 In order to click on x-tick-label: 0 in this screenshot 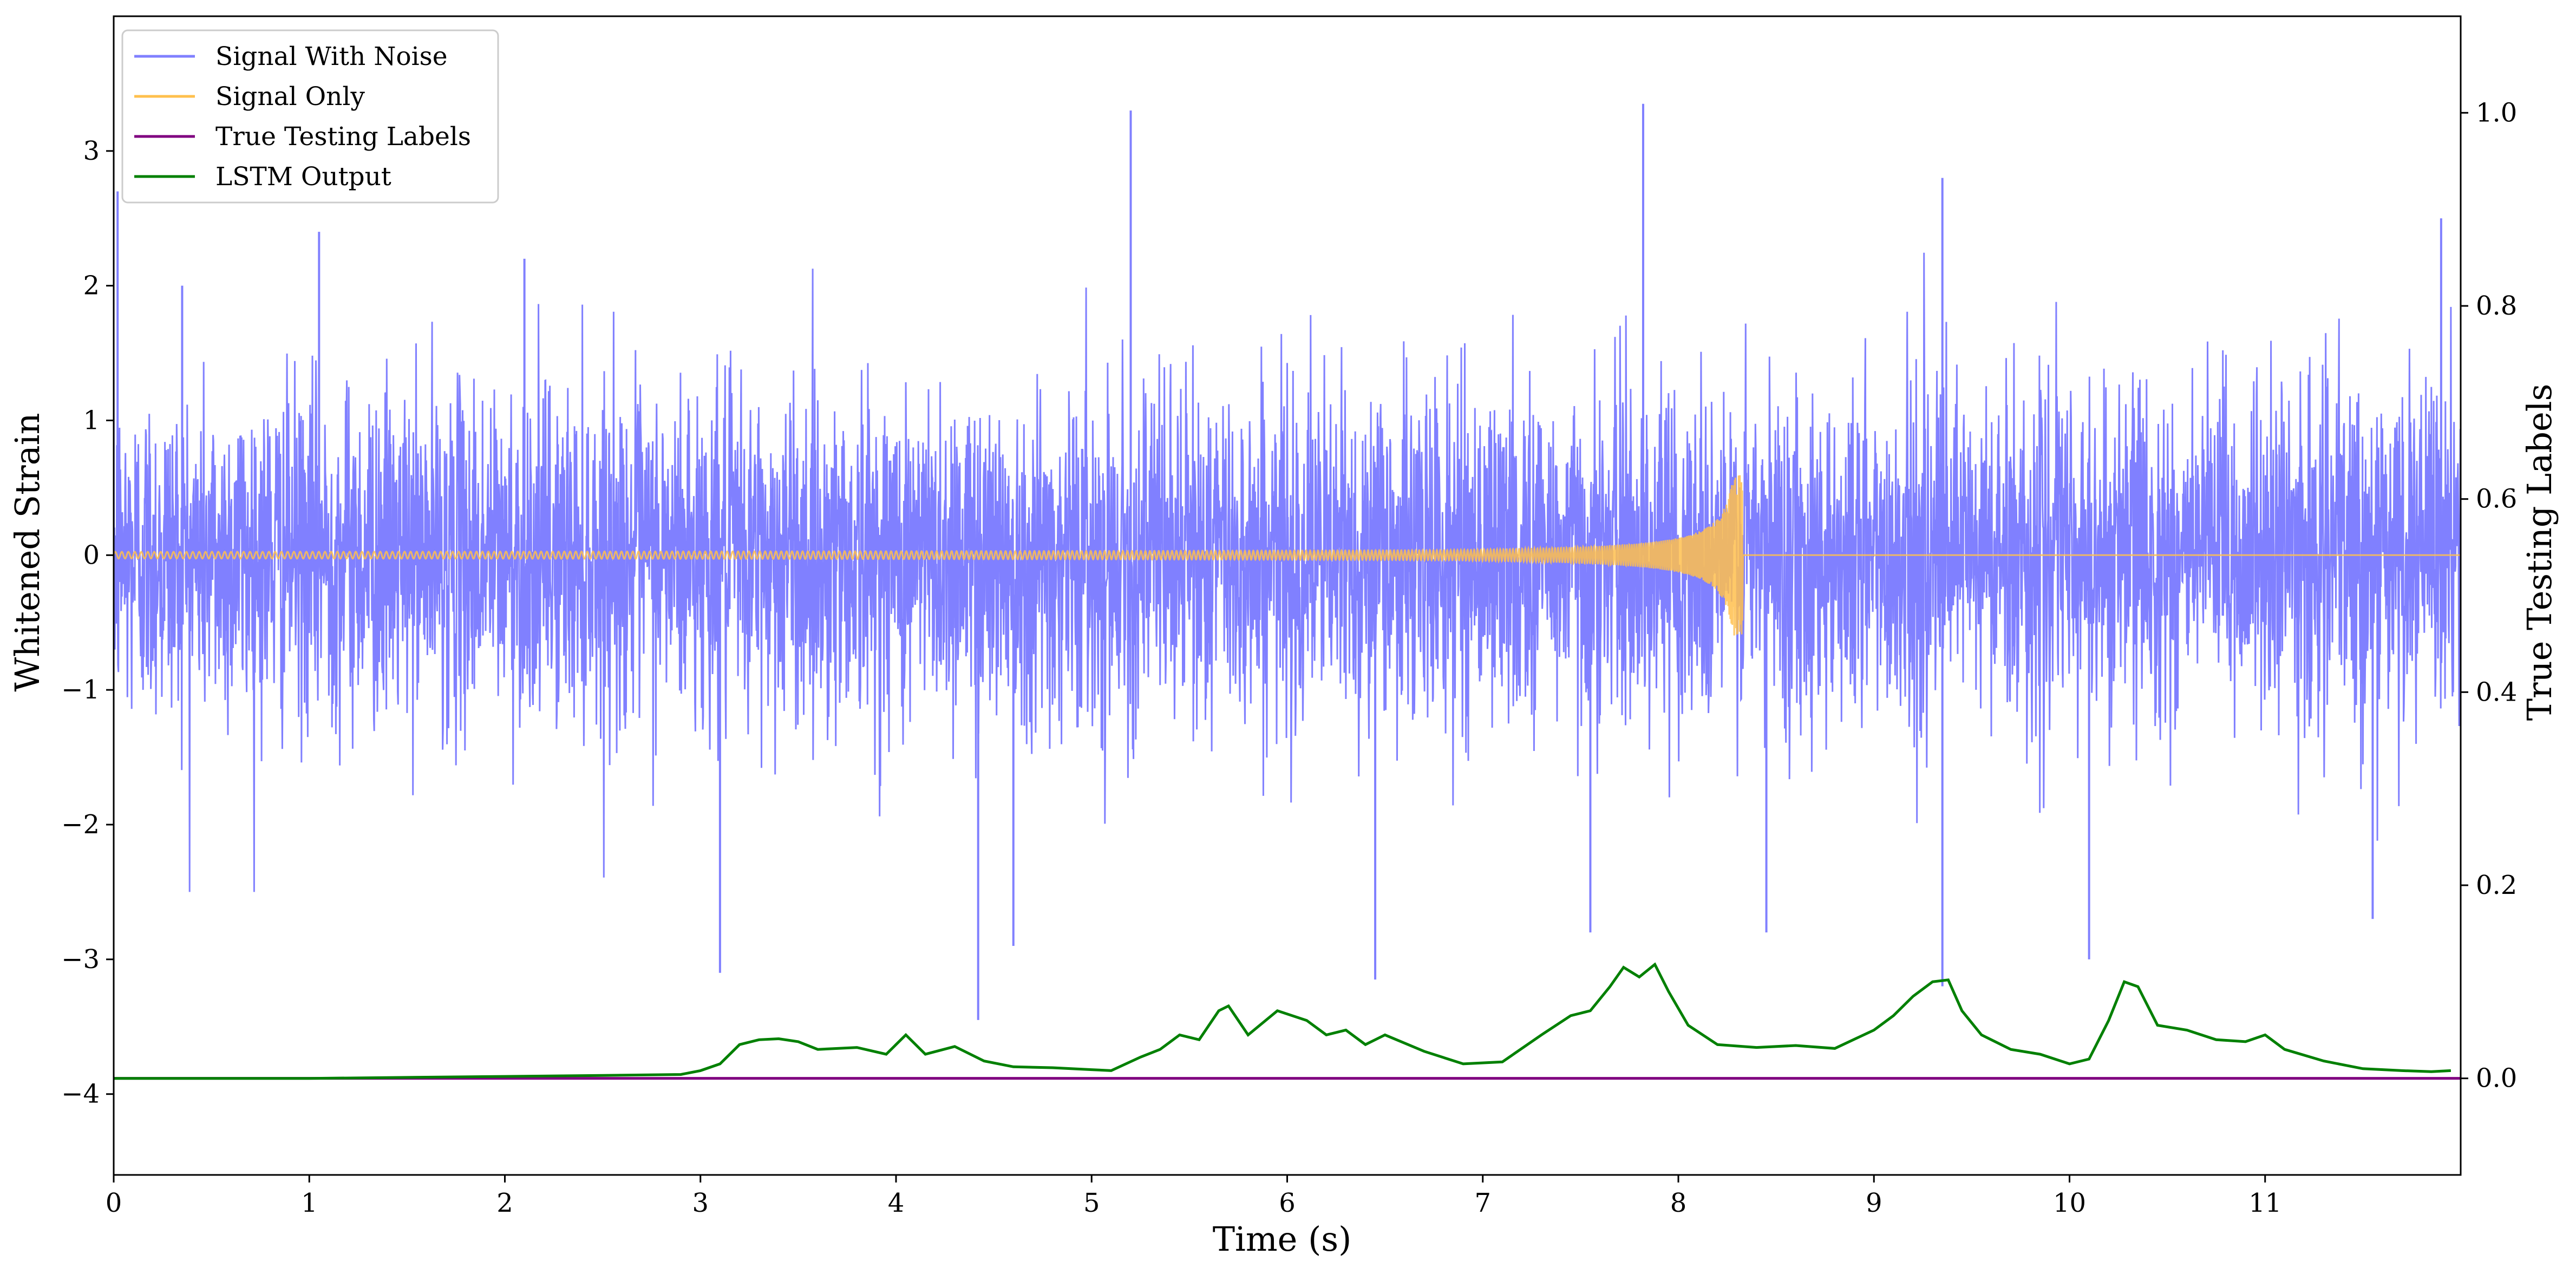, I will do `click(114, 1203)`.